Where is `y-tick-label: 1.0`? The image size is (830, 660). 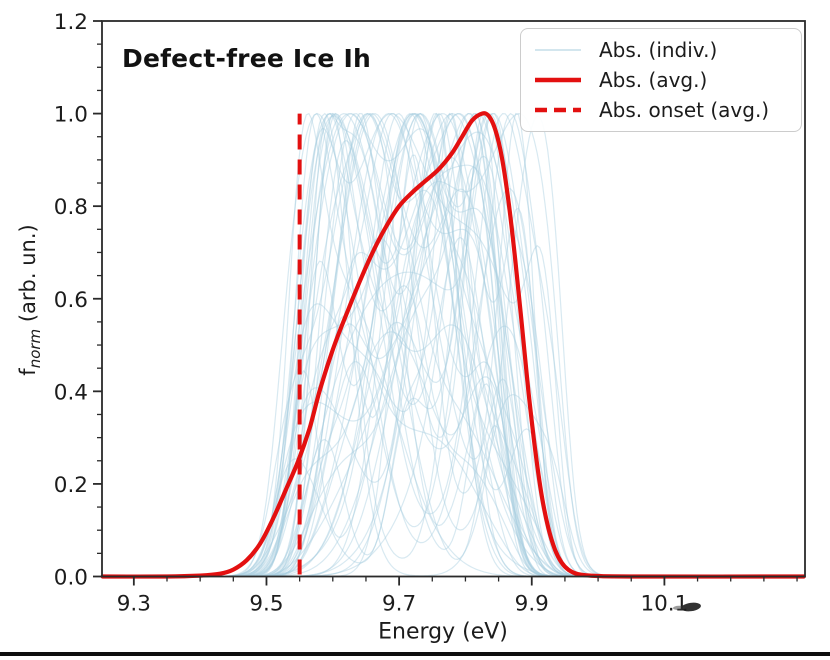
y-tick-label: 1.0 is located at coordinates (71, 115).